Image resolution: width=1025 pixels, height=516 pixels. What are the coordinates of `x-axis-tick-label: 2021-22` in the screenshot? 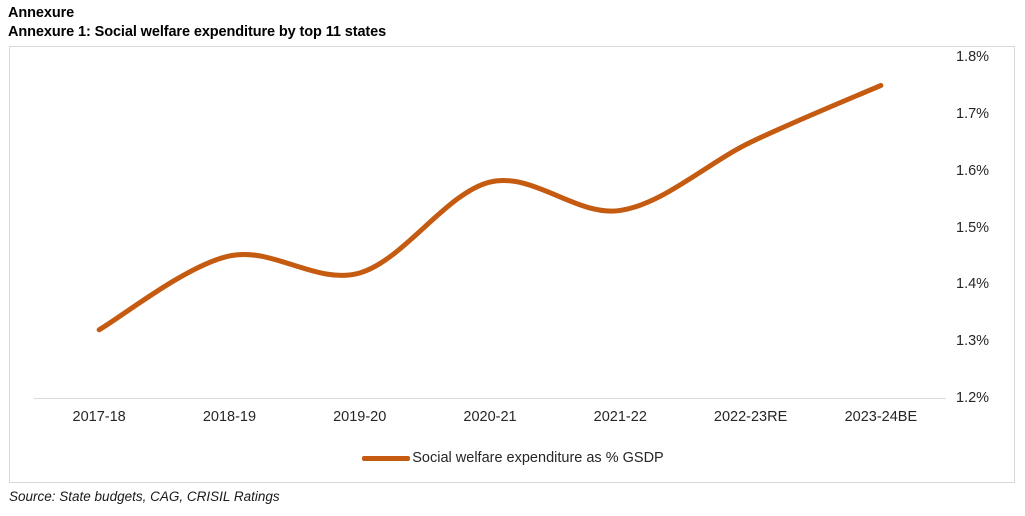 It's located at (620, 417).